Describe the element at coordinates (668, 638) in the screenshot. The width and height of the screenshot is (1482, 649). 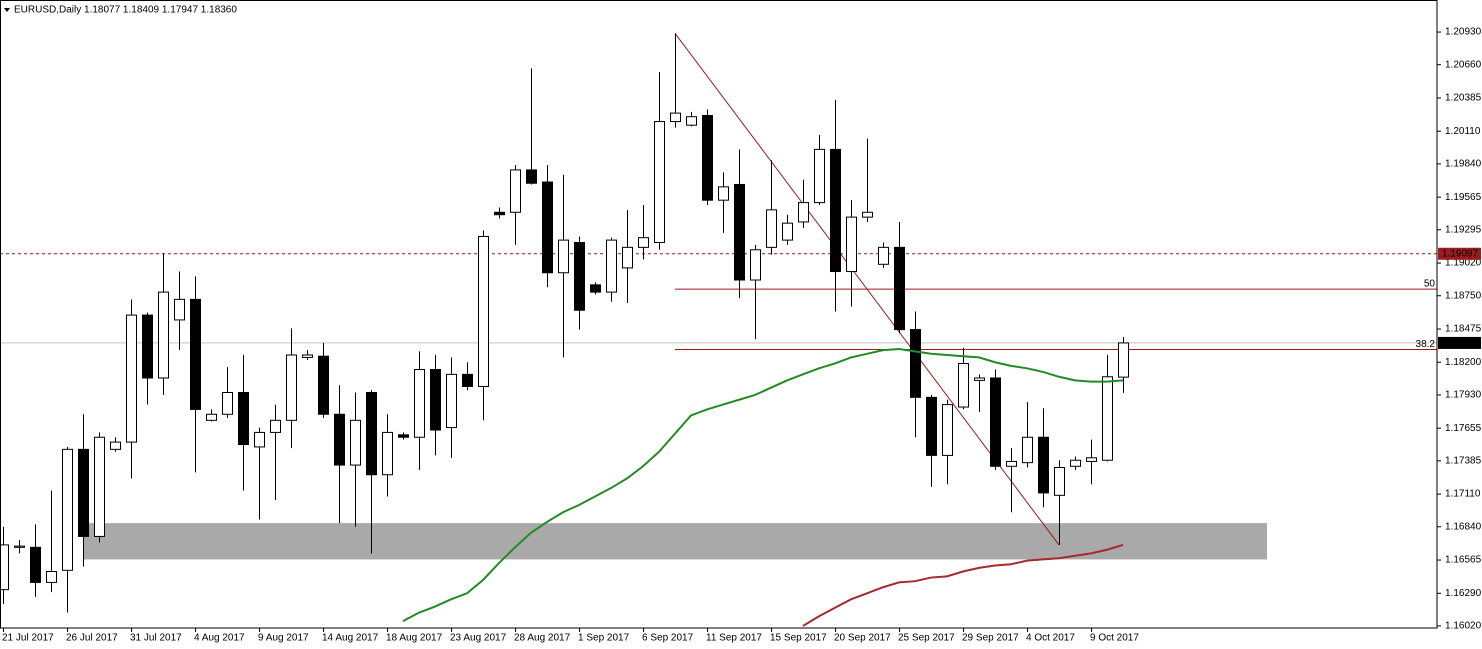
I see `x-tick-label: 6 Sep 2017` at that location.